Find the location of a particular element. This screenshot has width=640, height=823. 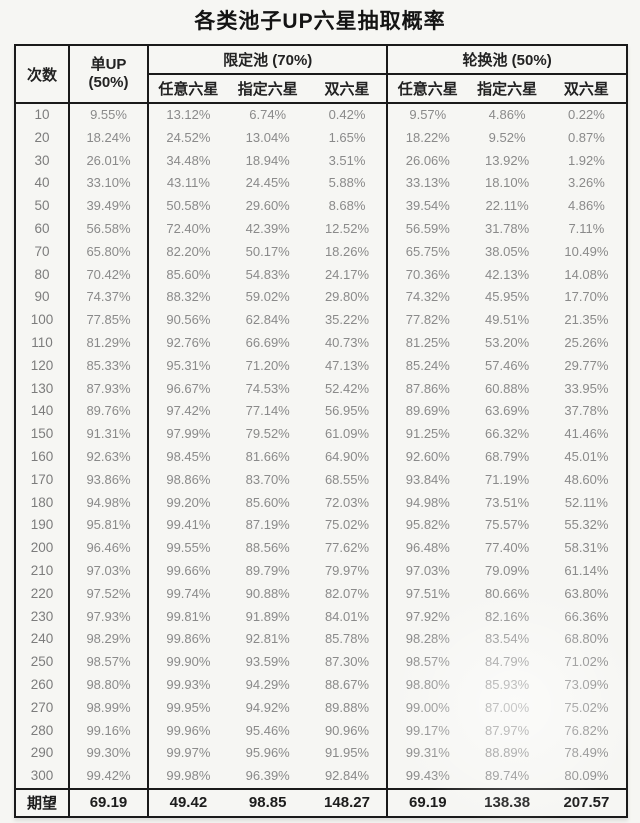

probability-cell: 99.42% is located at coordinates (109, 777).